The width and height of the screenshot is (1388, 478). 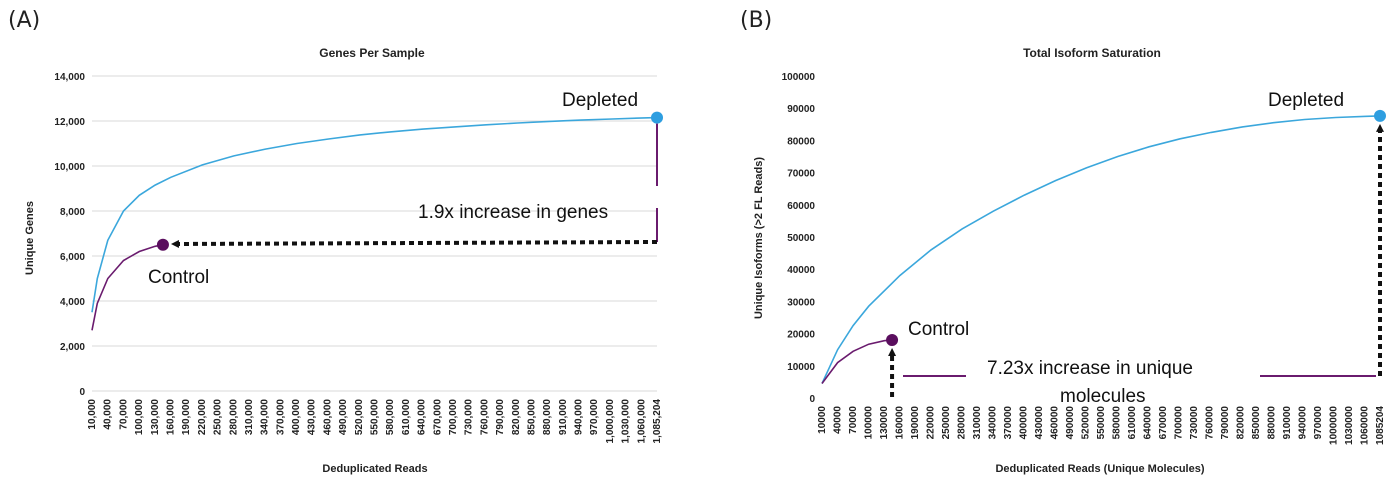 What do you see at coordinates (801, 302) in the screenshot?
I see `y-tick-label: 30000` at bounding box center [801, 302].